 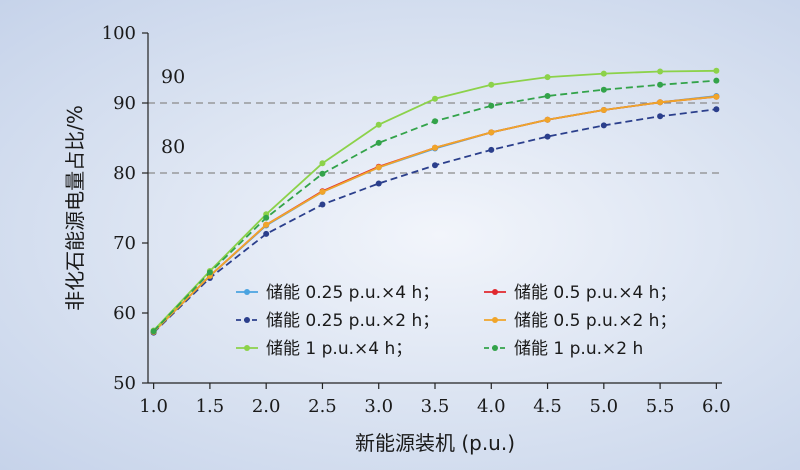 I want to click on y-tick-label: 90, so click(x=124, y=103).